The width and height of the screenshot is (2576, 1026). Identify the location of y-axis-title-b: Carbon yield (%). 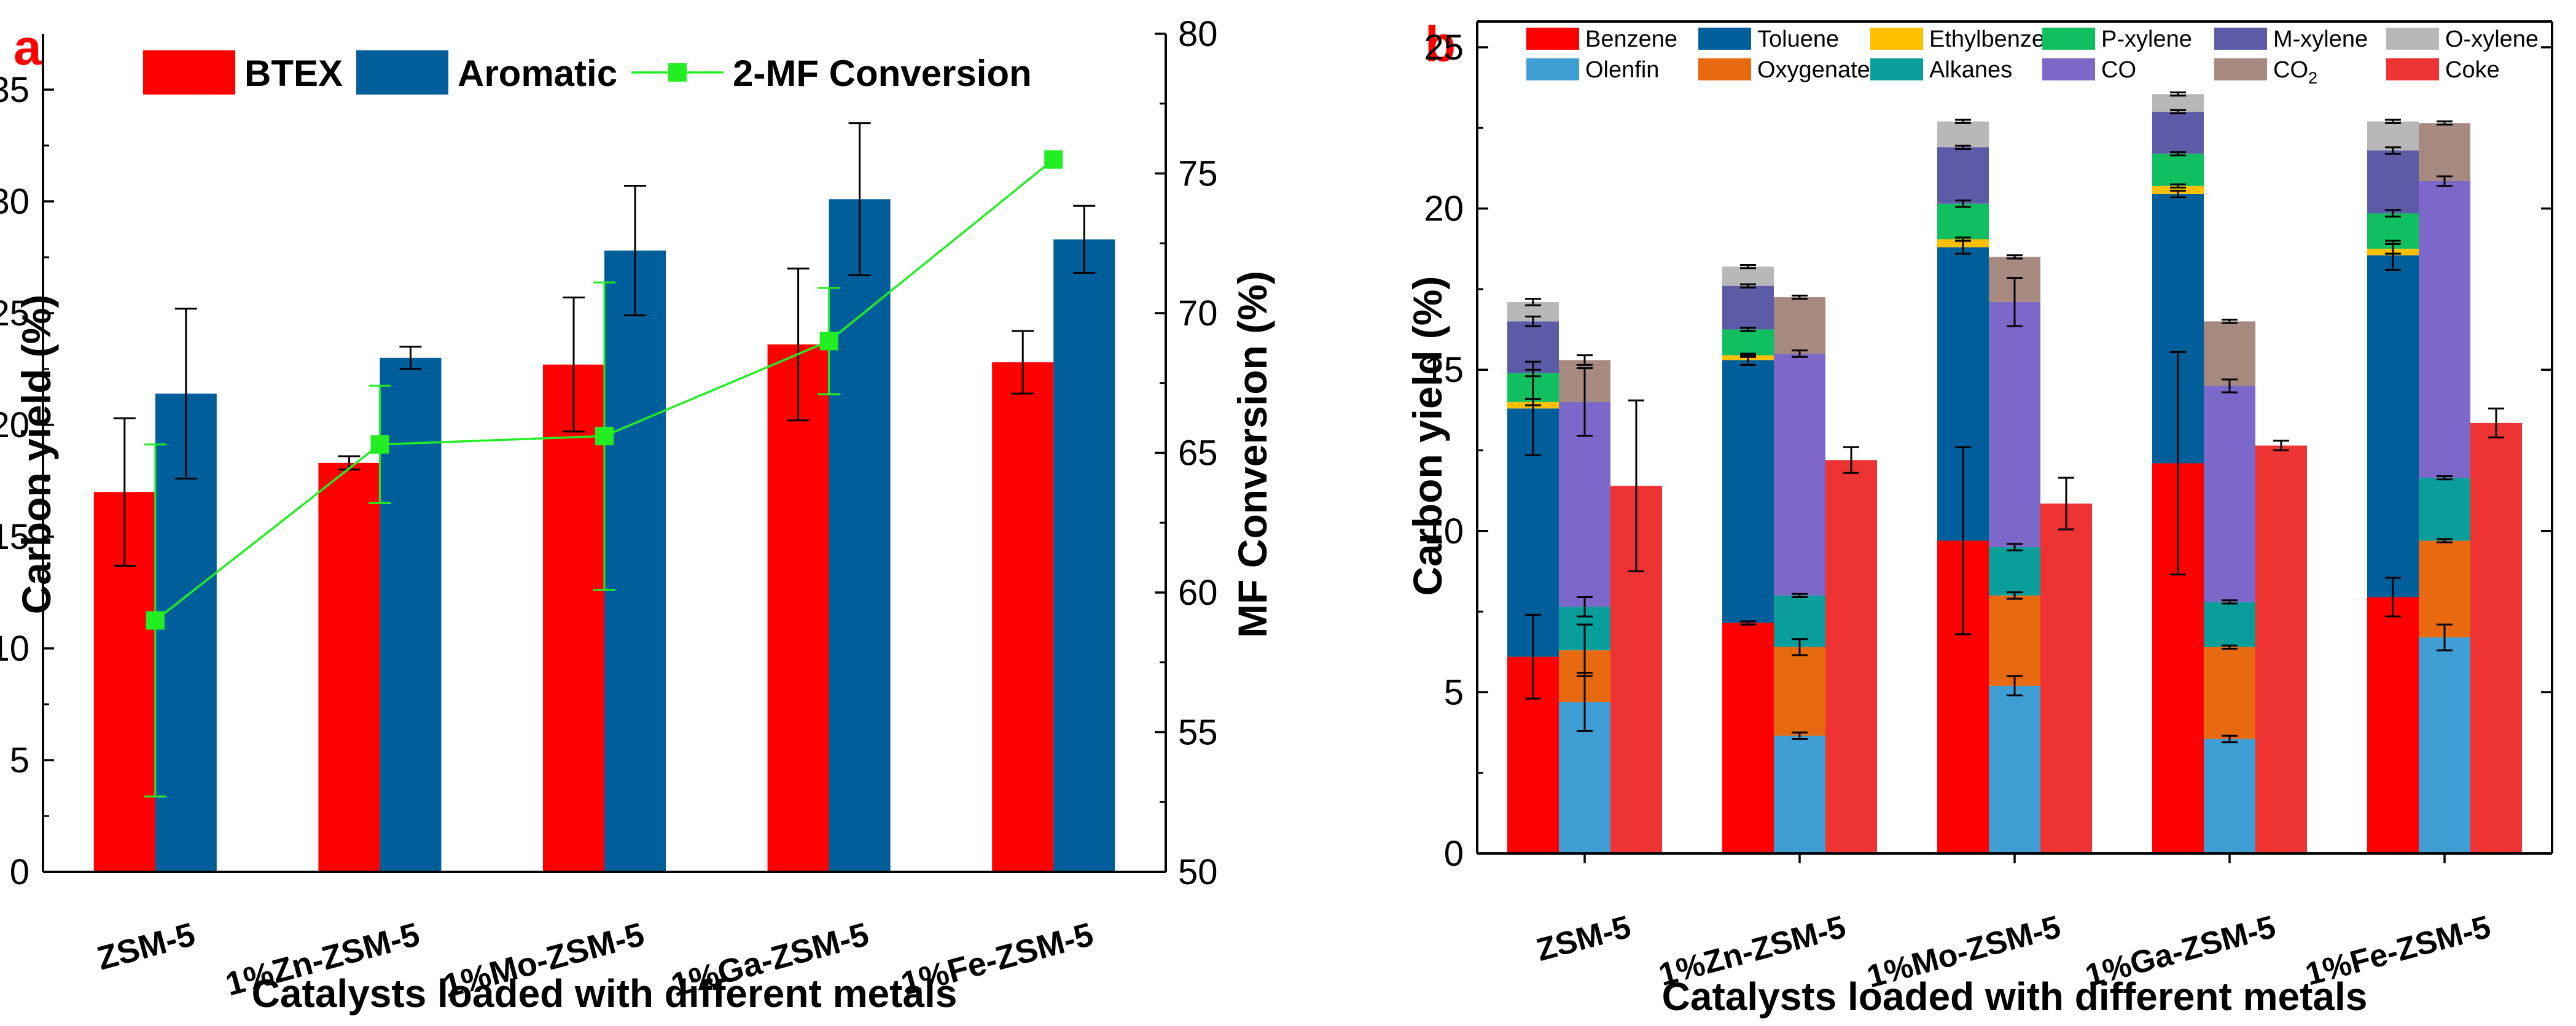
(1427, 436).